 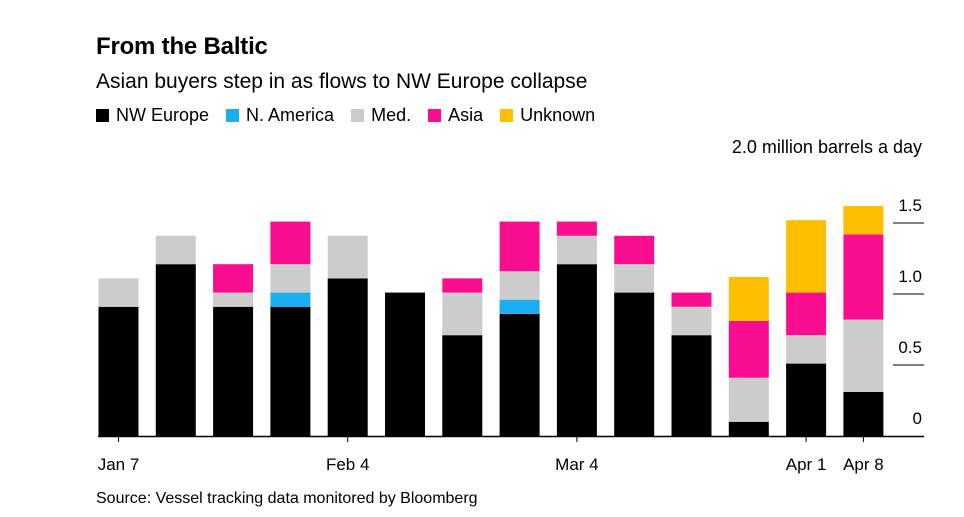 What do you see at coordinates (558, 115) in the screenshot?
I see `legend-label-unknown: Unknown` at bounding box center [558, 115].